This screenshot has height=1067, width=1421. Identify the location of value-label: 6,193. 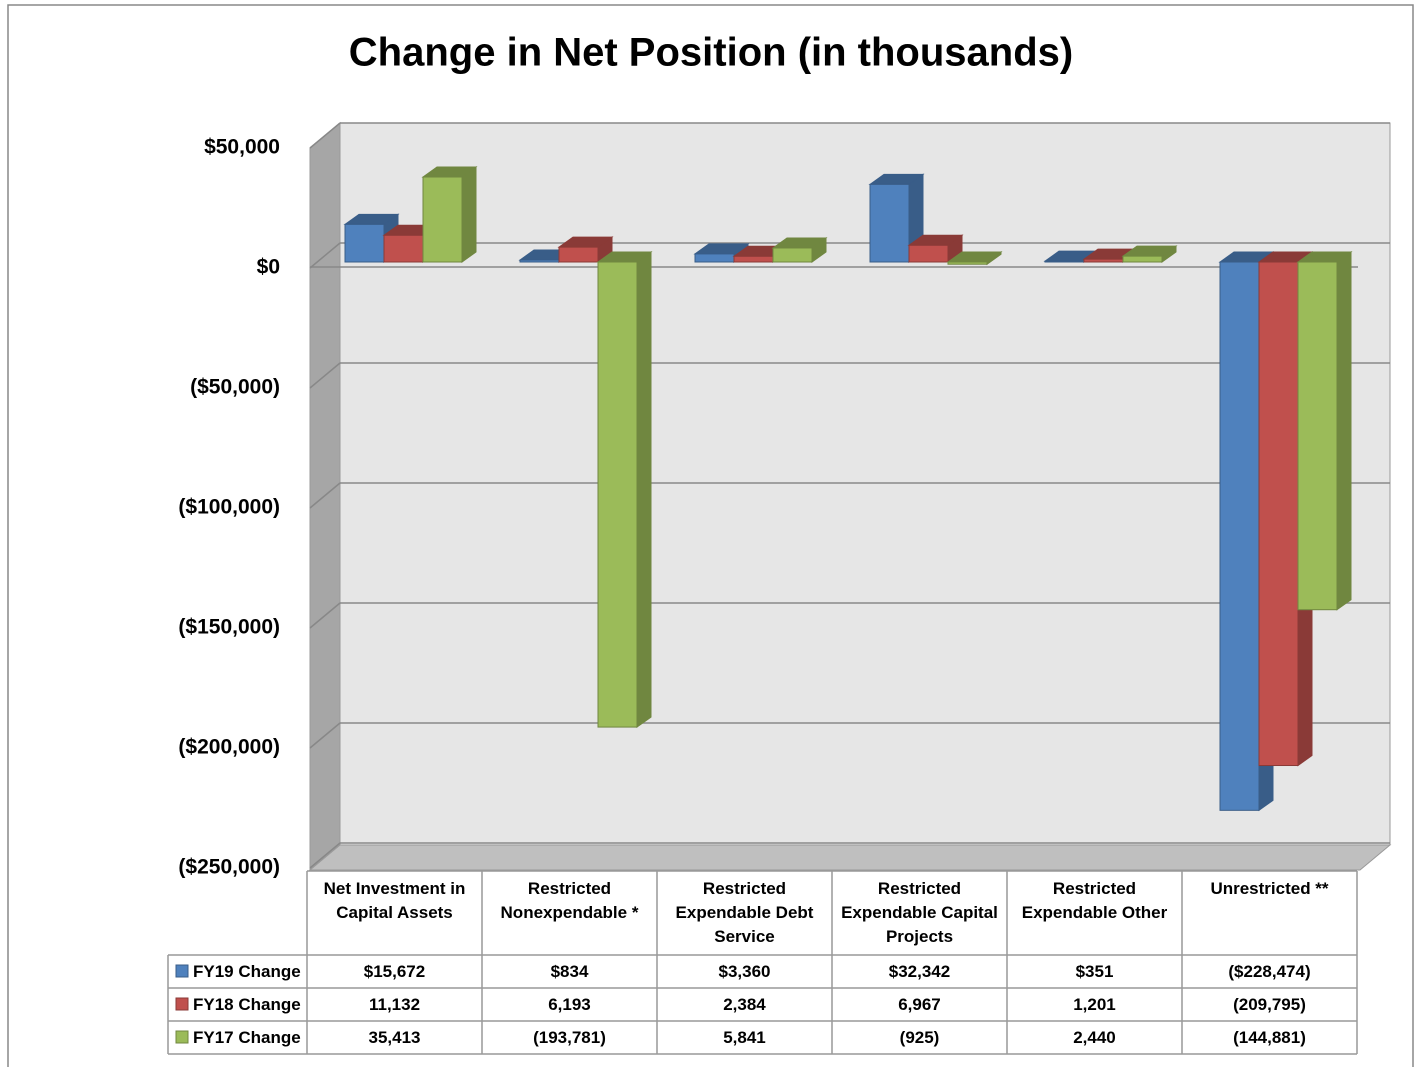
(569, 1004).